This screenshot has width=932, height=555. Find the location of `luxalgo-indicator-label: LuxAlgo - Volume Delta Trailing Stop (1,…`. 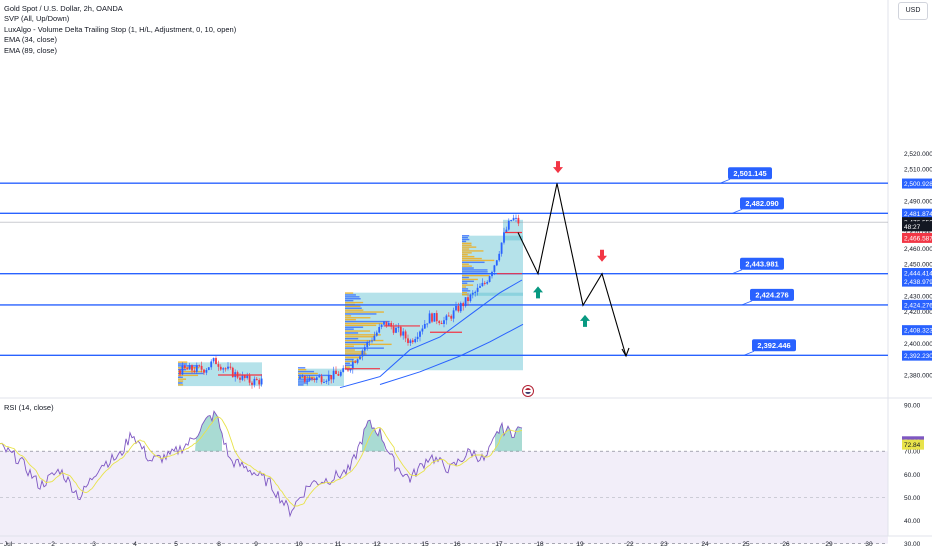

luxalgo-indicator-label: LuxAlgo - Volume Delta Trailing Stop (1,… is located at coordinates (120, 29).